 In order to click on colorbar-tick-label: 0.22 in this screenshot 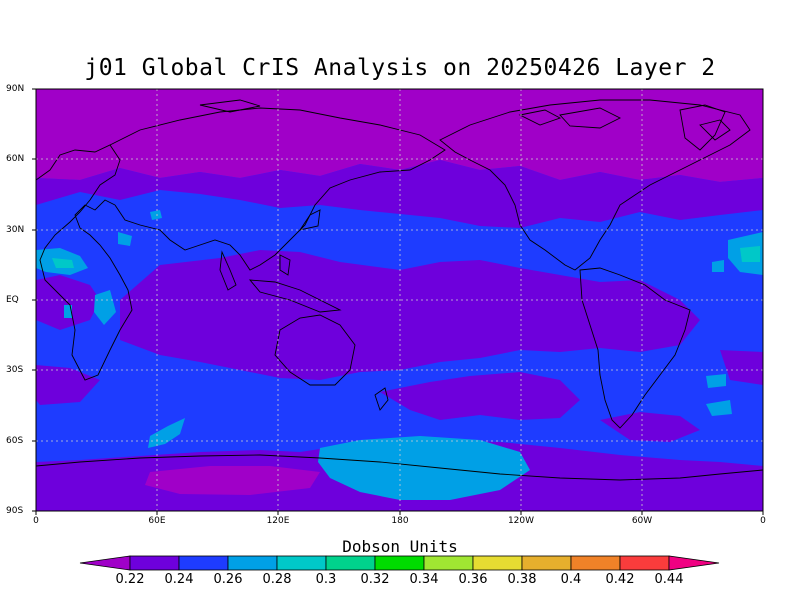, I will do `click(130, 579)`.